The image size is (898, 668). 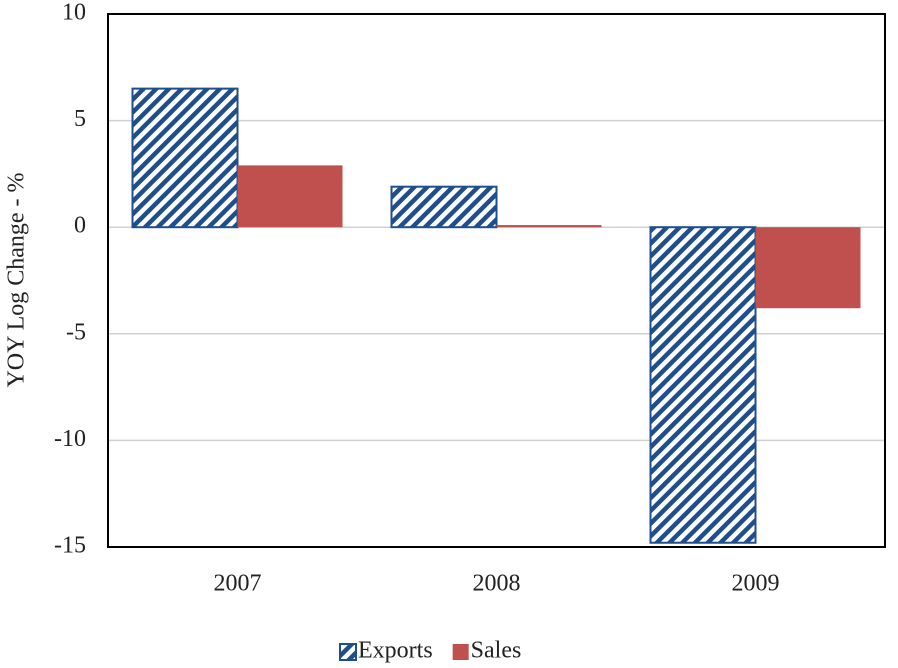 What do you see at coordinates (74, 13) in the screenshot?
I see `y-tick-label: 10` at bounding box center [74, 13].